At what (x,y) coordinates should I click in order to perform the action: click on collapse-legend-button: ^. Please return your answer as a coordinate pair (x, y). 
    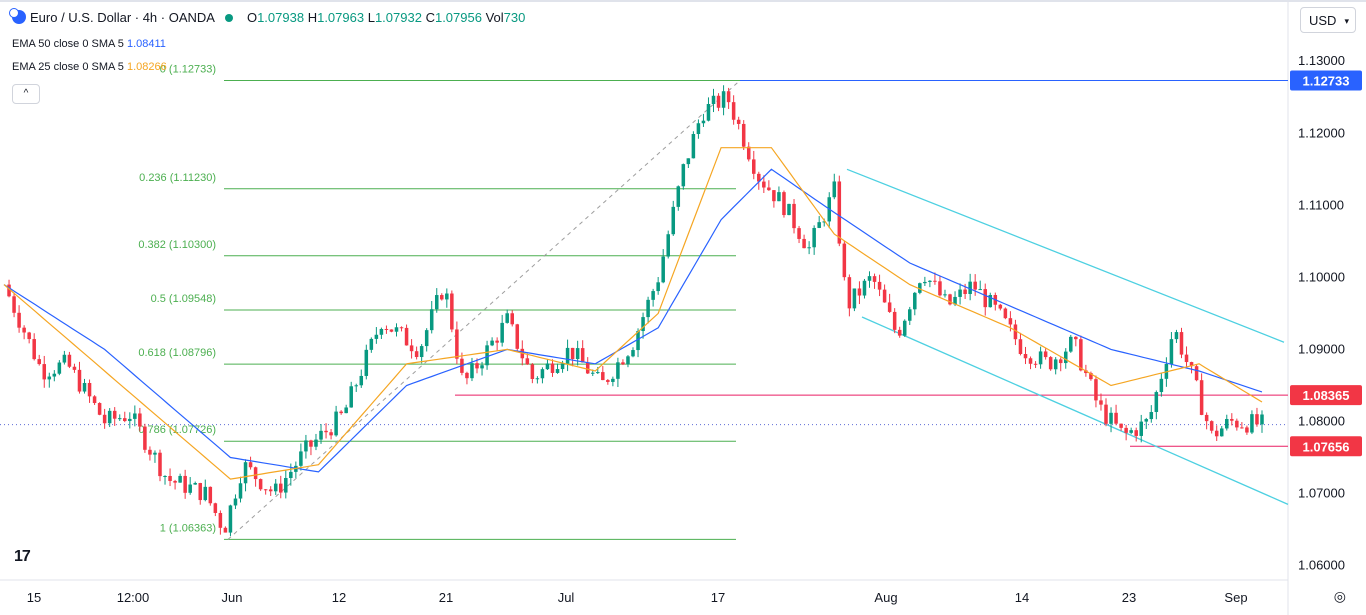
    Looking at the image, I should click on (26, 94).